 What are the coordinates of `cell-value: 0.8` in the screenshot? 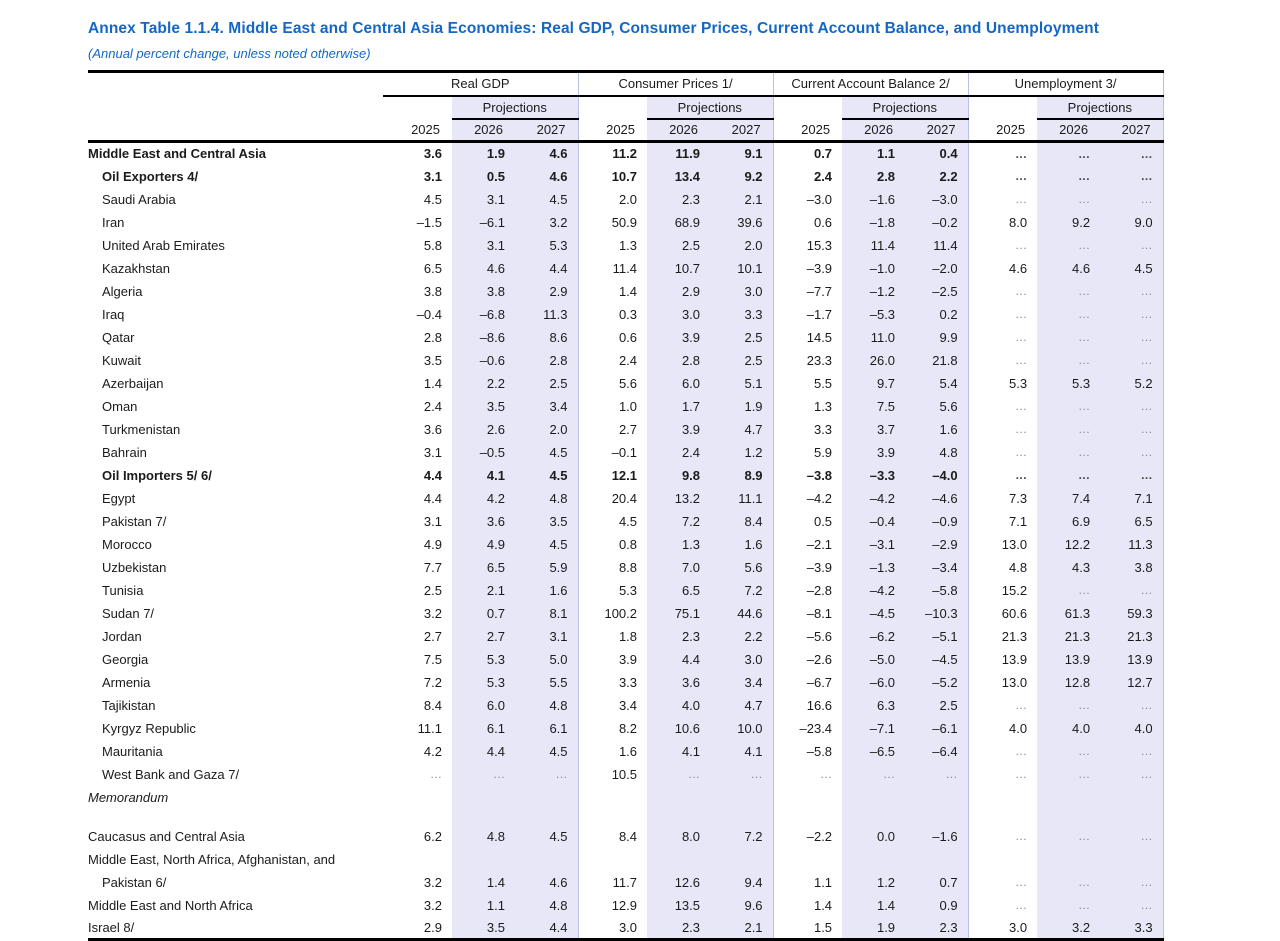 It's located at (628, 544).